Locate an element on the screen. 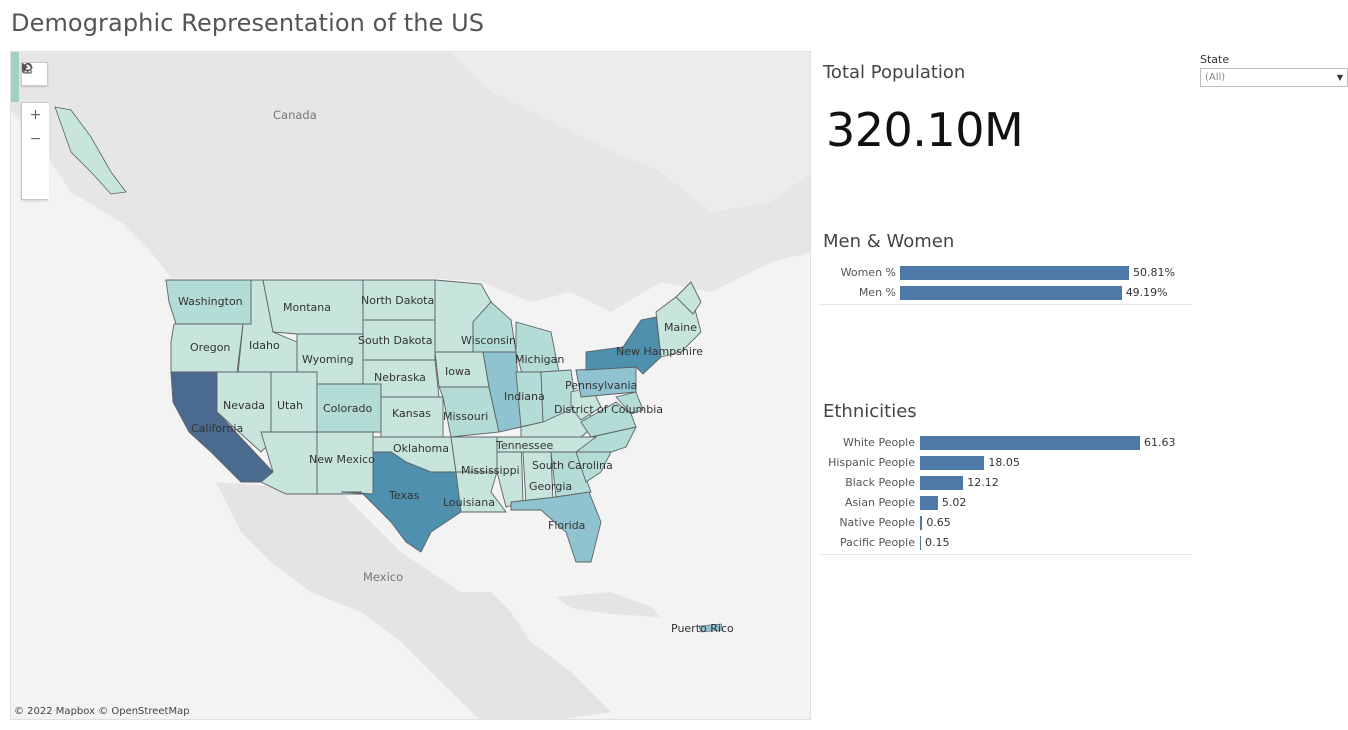 This screenshot has height=730, width=1348. reset-map-button is located at coordinates (35, 118).